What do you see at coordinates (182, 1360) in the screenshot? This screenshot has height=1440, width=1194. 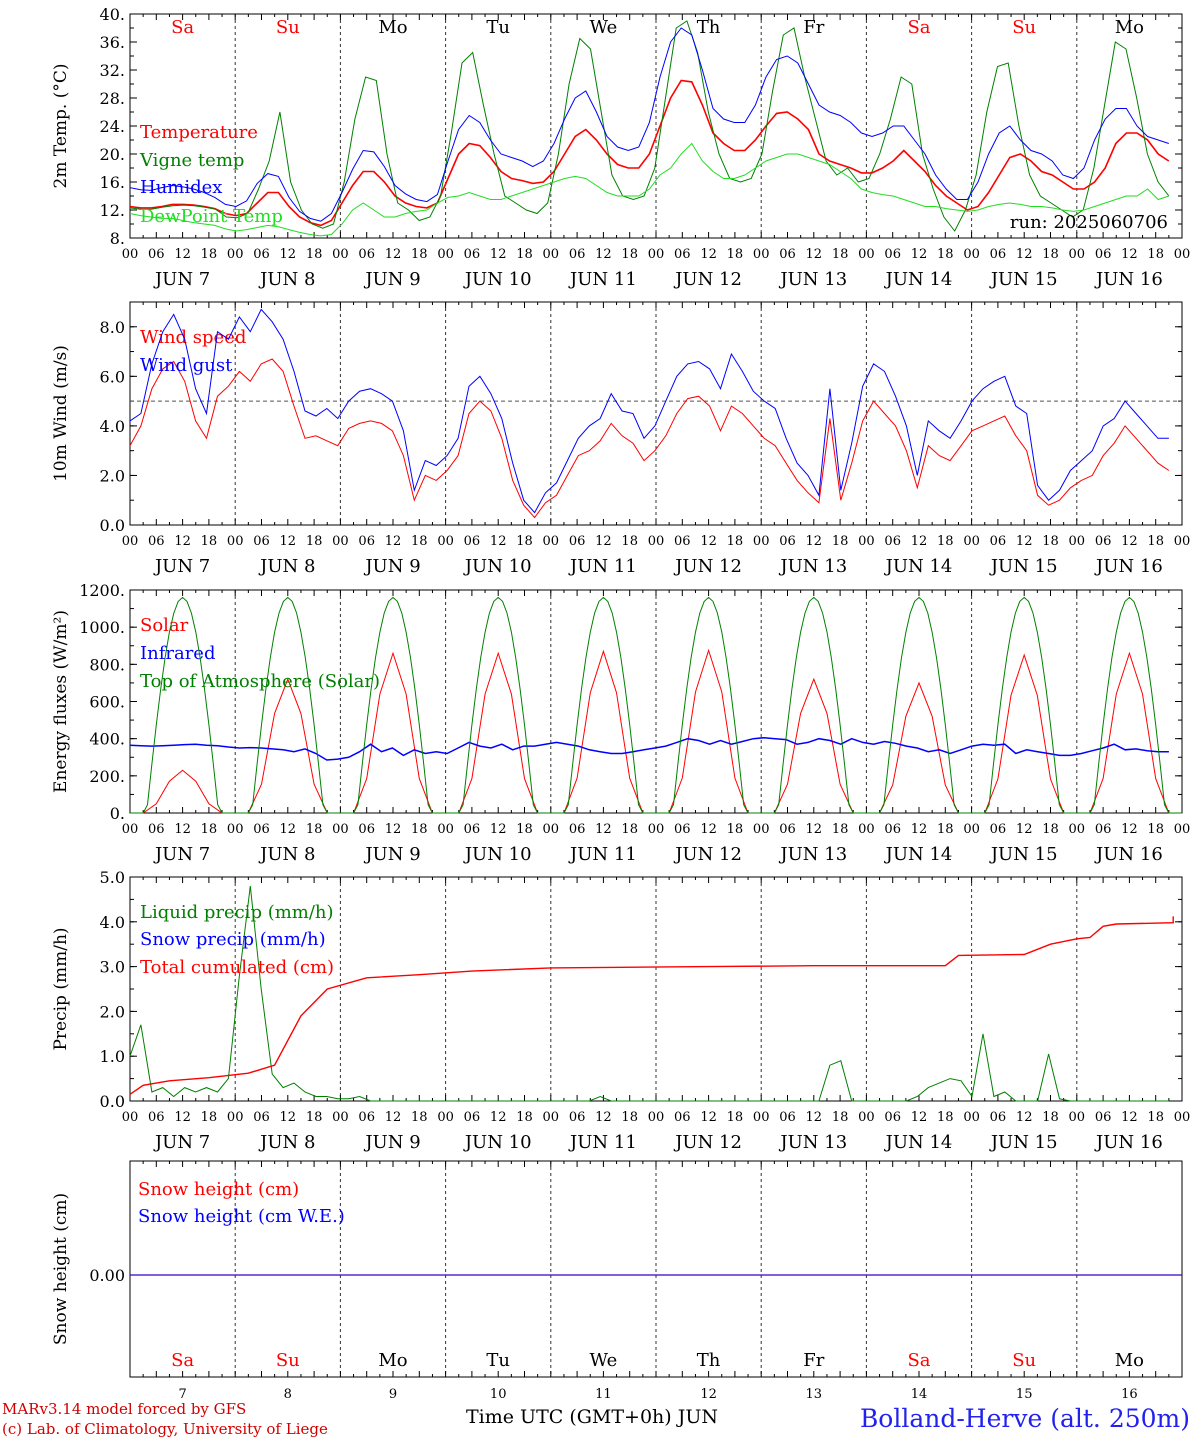 I see `weekday-label-bottom: Sa` at bounding box center [182, 1360].